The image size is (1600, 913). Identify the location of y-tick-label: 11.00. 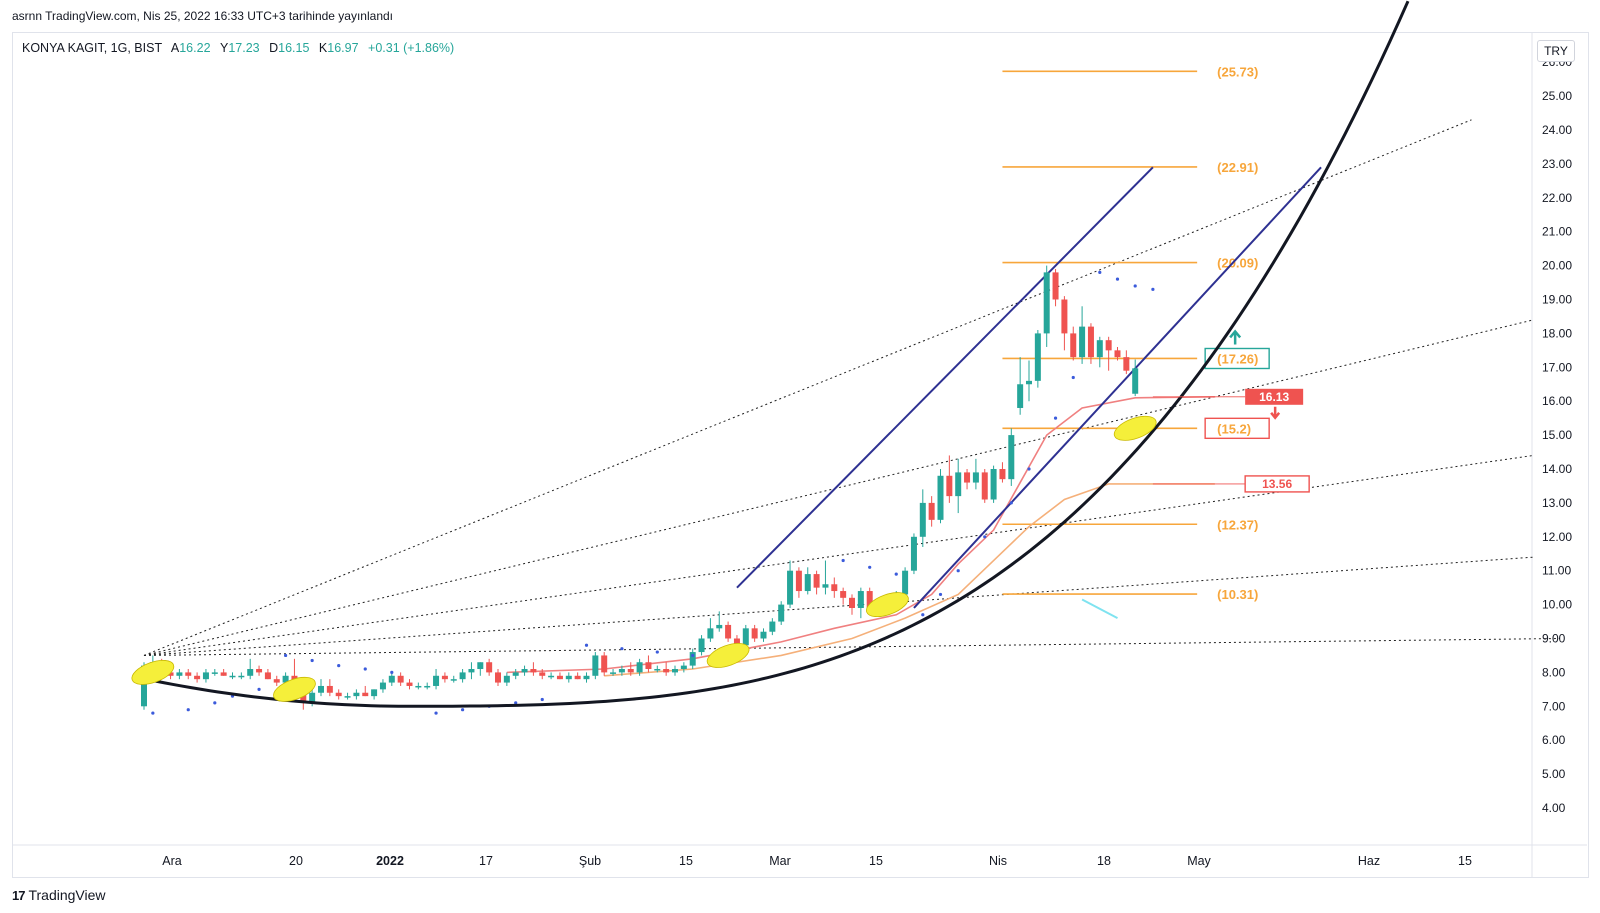
(1556, 571).